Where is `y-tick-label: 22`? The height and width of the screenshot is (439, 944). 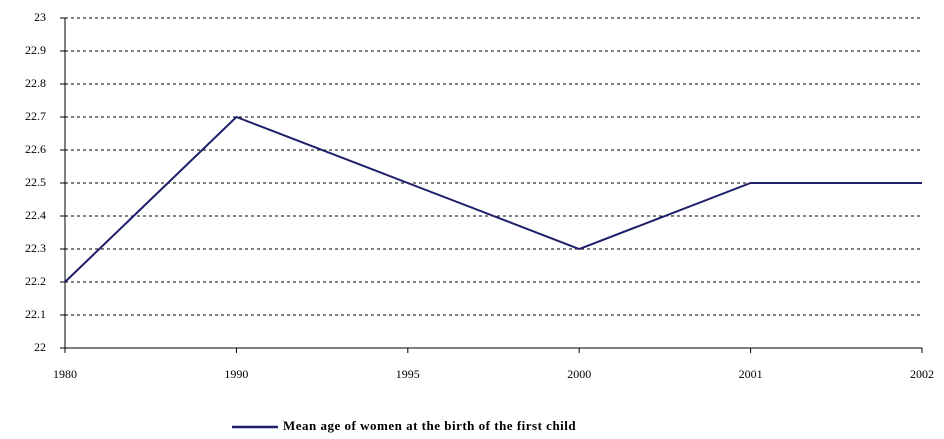 y-tick-label: 22 is located at coordinates (40, 347).